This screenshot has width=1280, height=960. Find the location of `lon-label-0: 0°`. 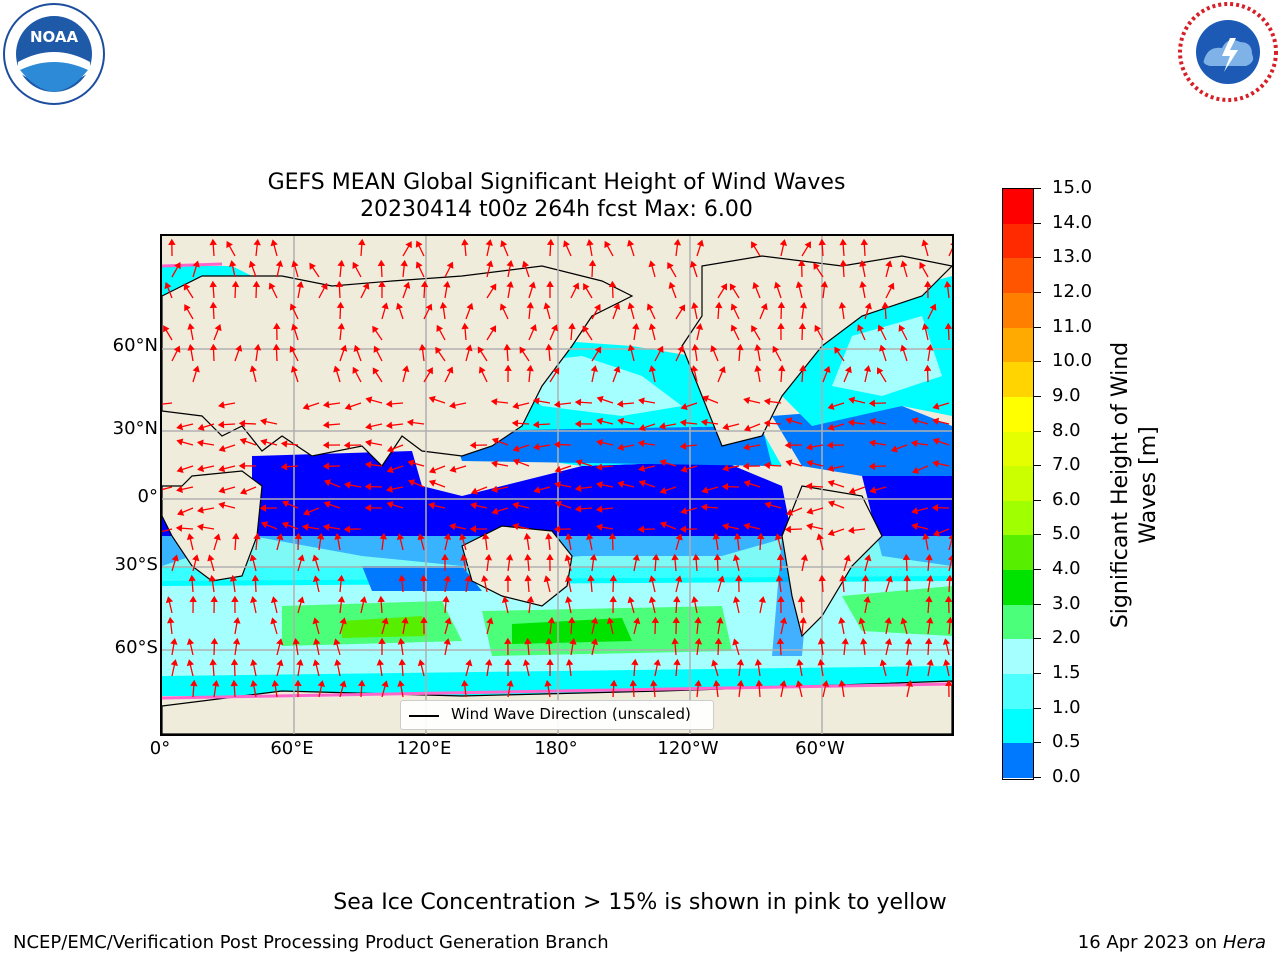

lon-label-0: 0° is located at coordinates (160, 748).